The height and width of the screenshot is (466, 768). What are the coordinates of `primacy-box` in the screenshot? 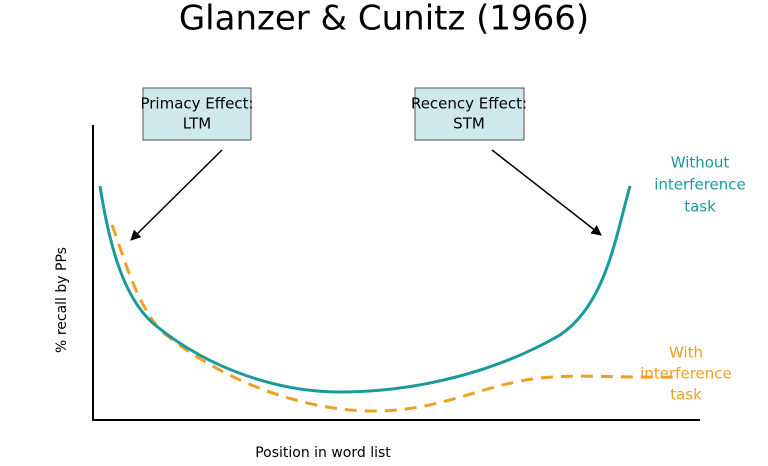 It's located at (197, 114).